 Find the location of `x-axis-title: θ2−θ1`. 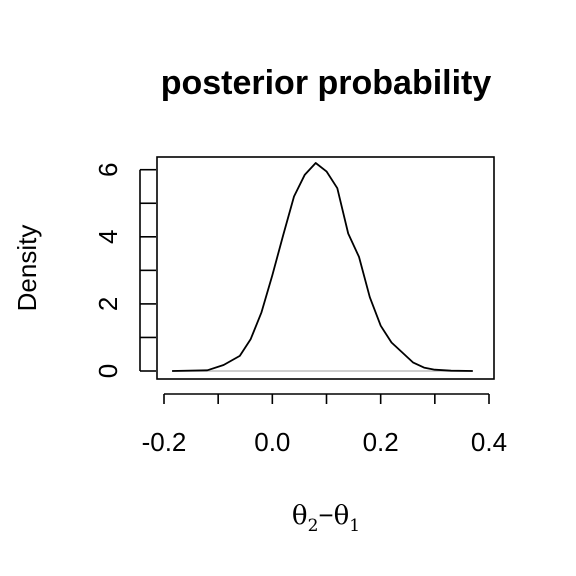

x-axis-title: θ2−θ1 is located at coordinates (326, 518).